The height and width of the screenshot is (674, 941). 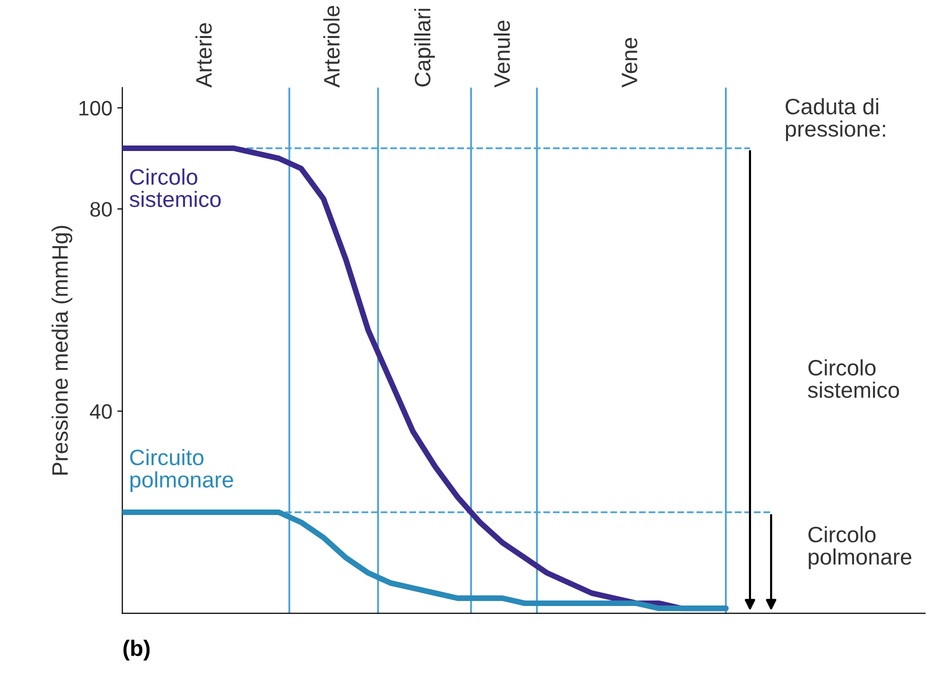 I want to click on series-label: Circolo sistemico, so click(x=175, y=188).